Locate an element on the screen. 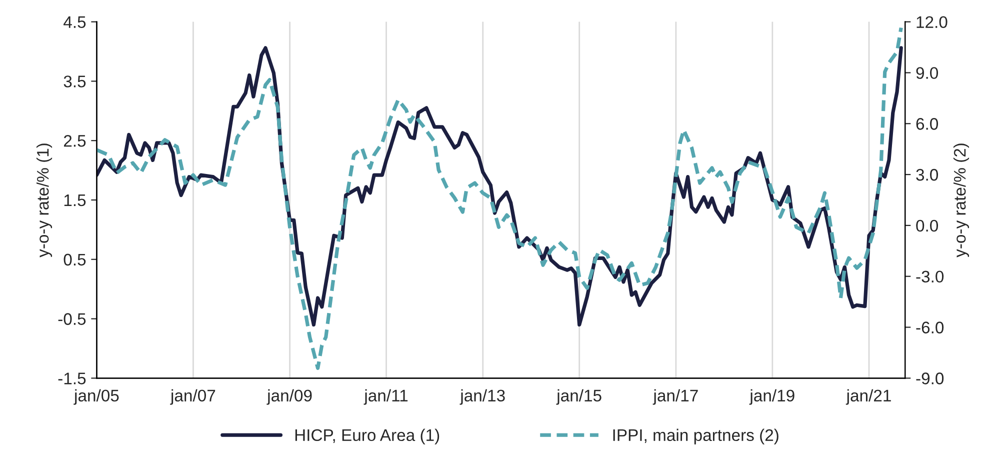 This screenshot has width=987, height=464. y2-tick-label: 6.0 is located at coordinates (927, 124).